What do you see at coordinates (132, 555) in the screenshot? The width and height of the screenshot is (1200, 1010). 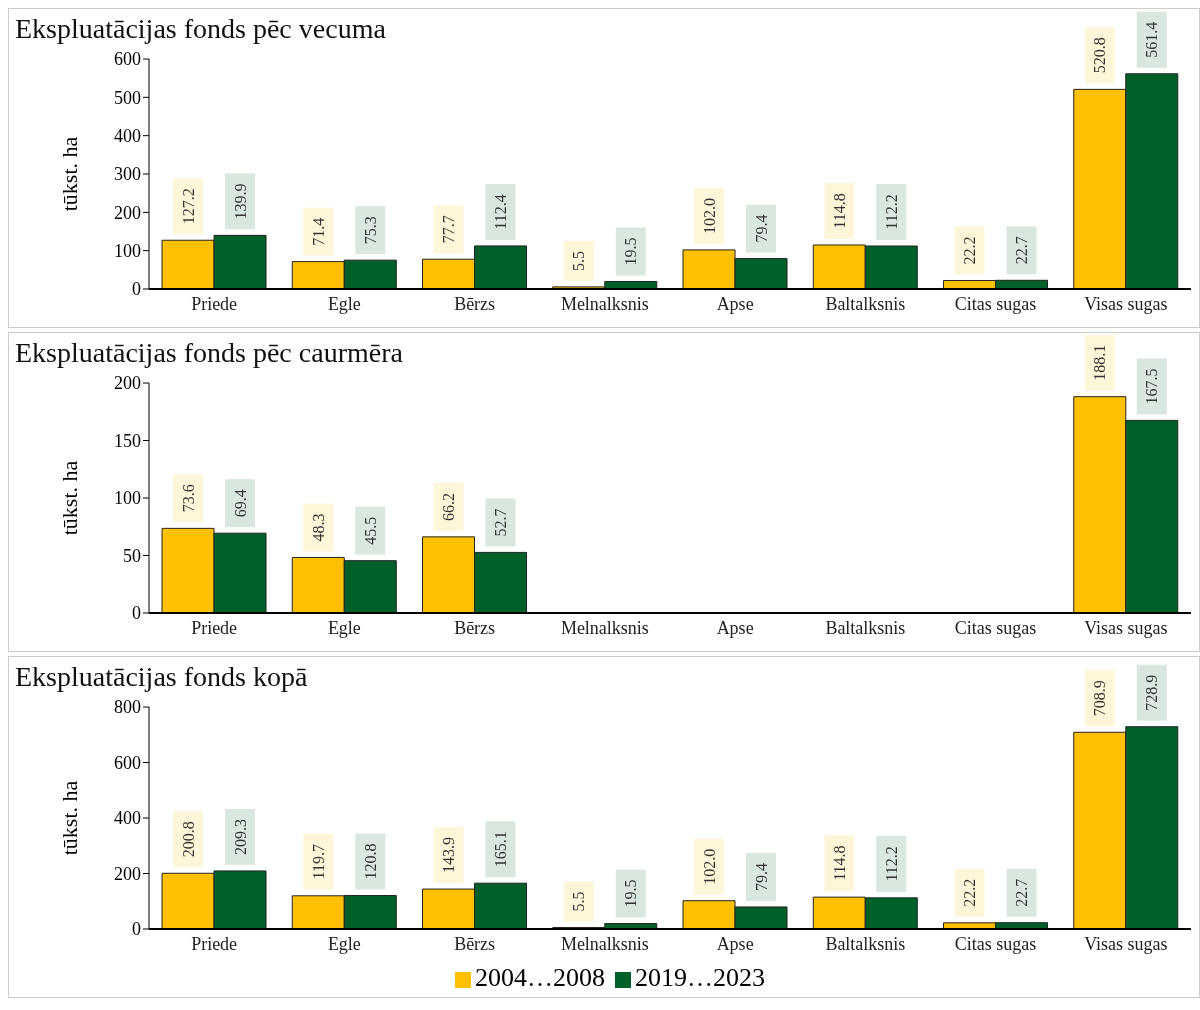 I see `y-tick-label: 50` at bounding box center [132, 555].